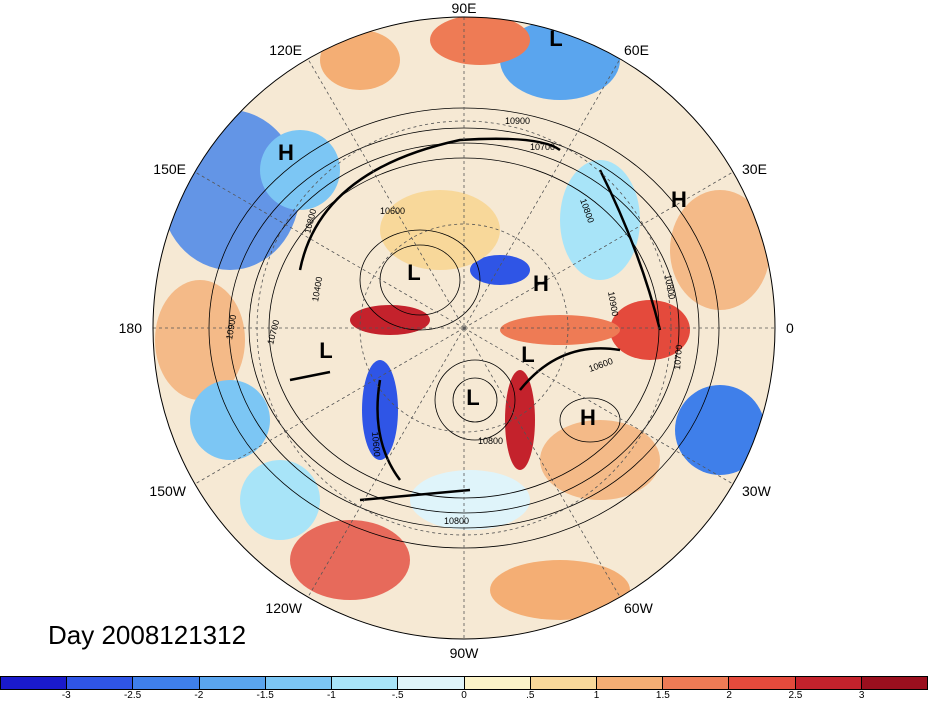 This screenshot has width=928, height=702. Describe the element at coordinates (331, 695) in the screenshot. I see `colorbar-tick-label: -1` at that location.